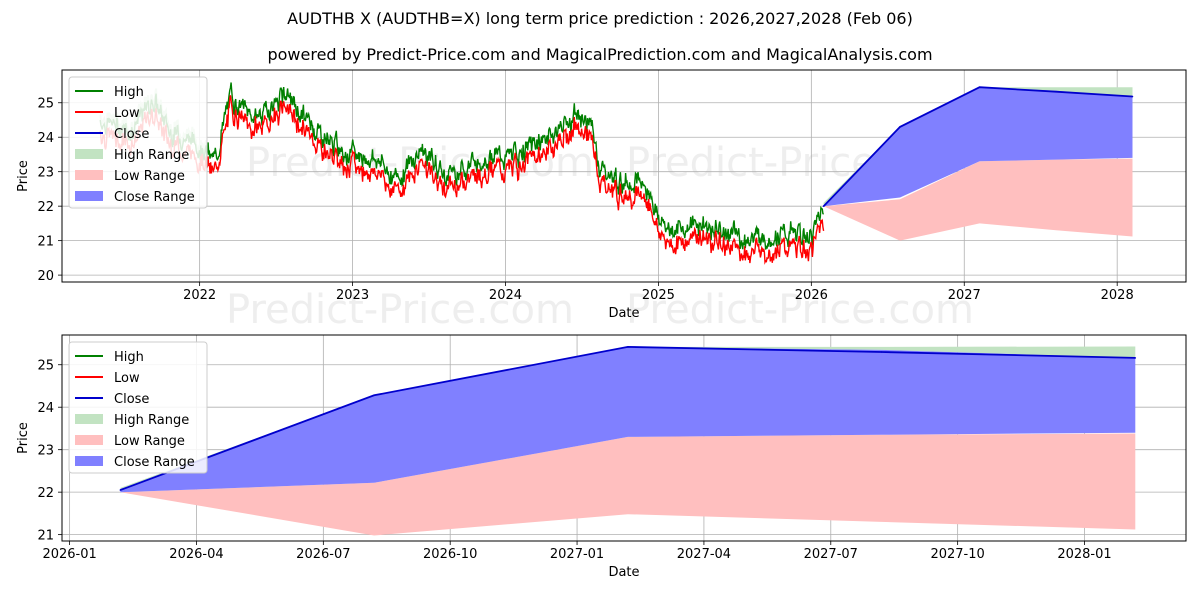 The image size is (1200, 600). Describe the element at coordinates (1117, 295) in the screenshot. I see `x-tick-label: 2028` at that location.